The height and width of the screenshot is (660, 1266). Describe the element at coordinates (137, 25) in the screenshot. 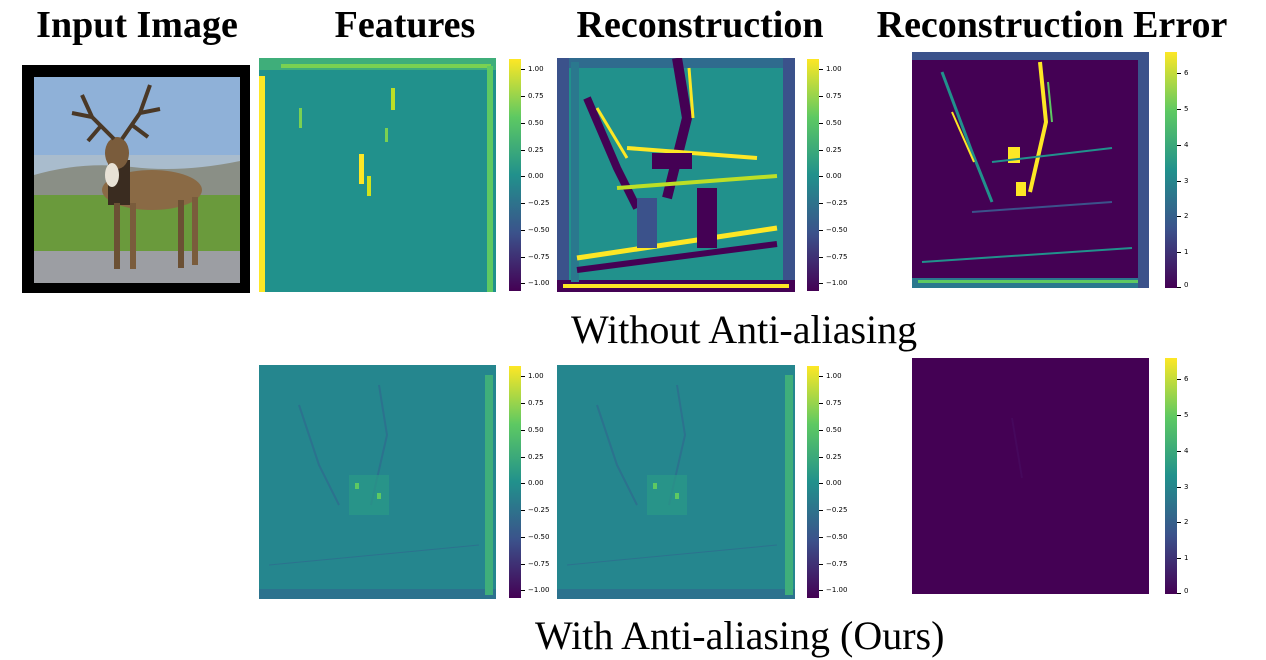

I see `title-input-image: Input Image` at that location.